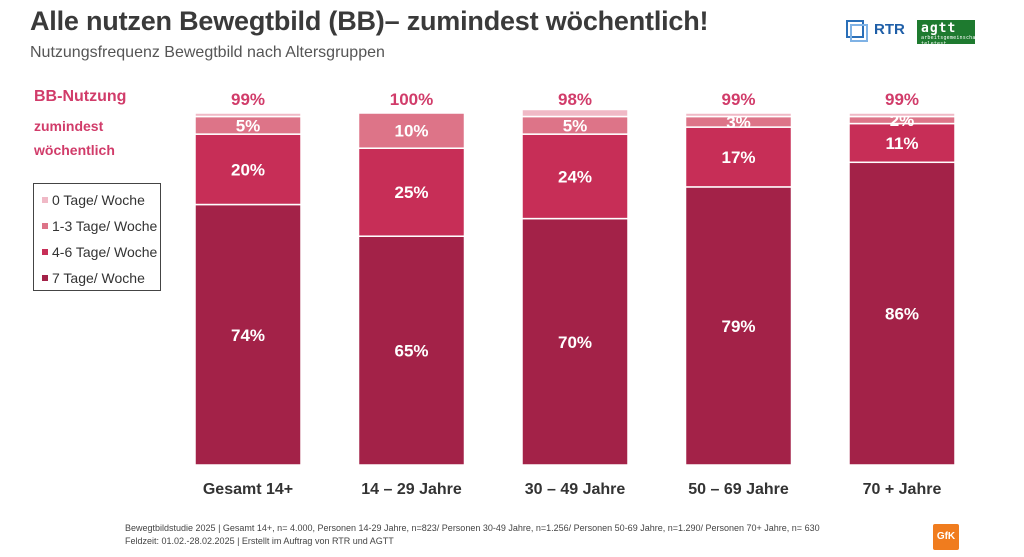 The width and height of the screenshot is (1024, 557). I want to click on data-label: 11%, so click(901, 143).